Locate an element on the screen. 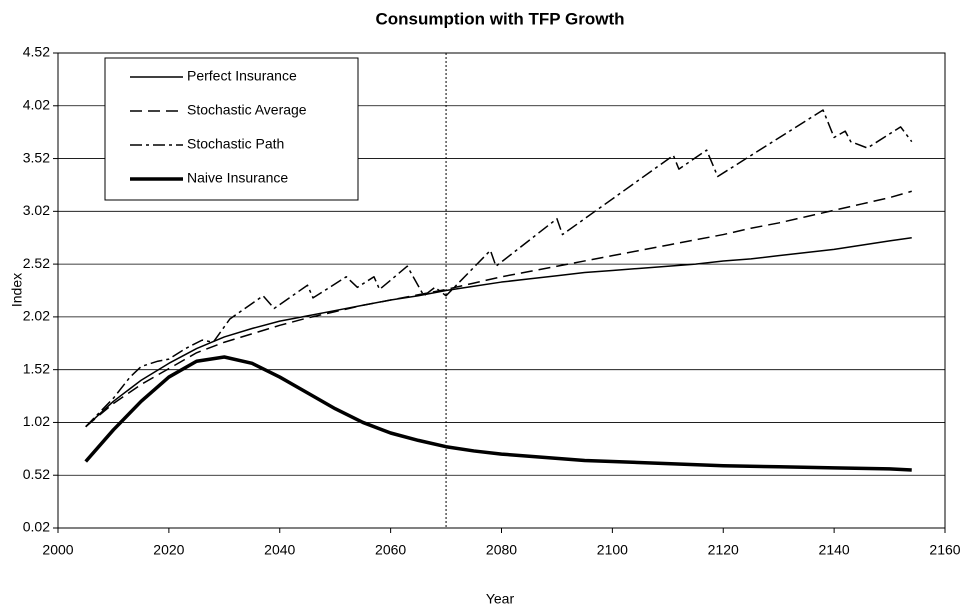 This screenshot has width=972, height=612. y-axis-label: Index is located at coordinates (17, 290).